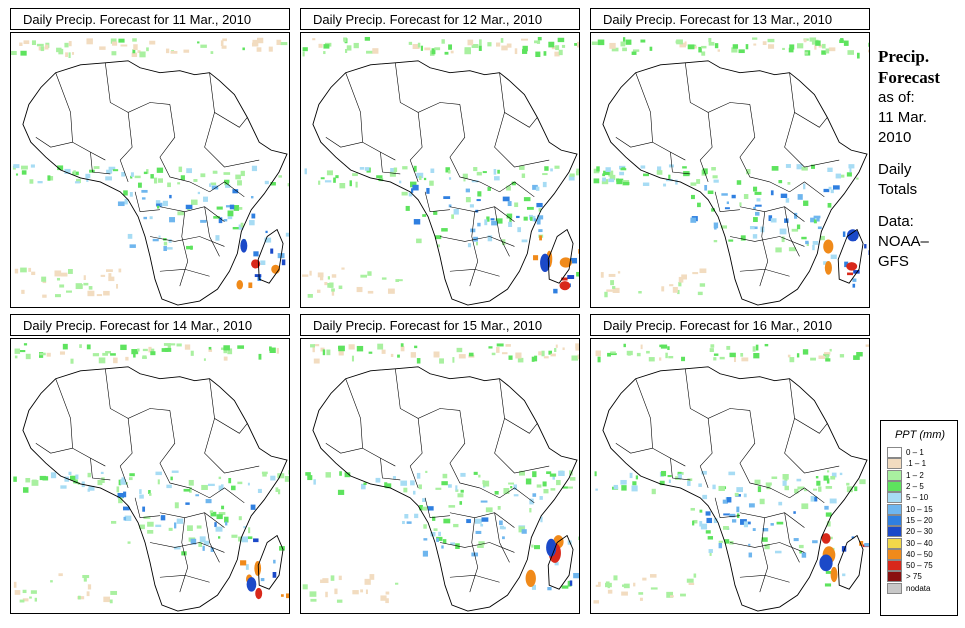 Image resolution: width=965 pixels, height=628 pixels. I want to click on forecast-panel-5: Daily Precip. Forecast for 15 Mar., 2010, so click(440, 468).